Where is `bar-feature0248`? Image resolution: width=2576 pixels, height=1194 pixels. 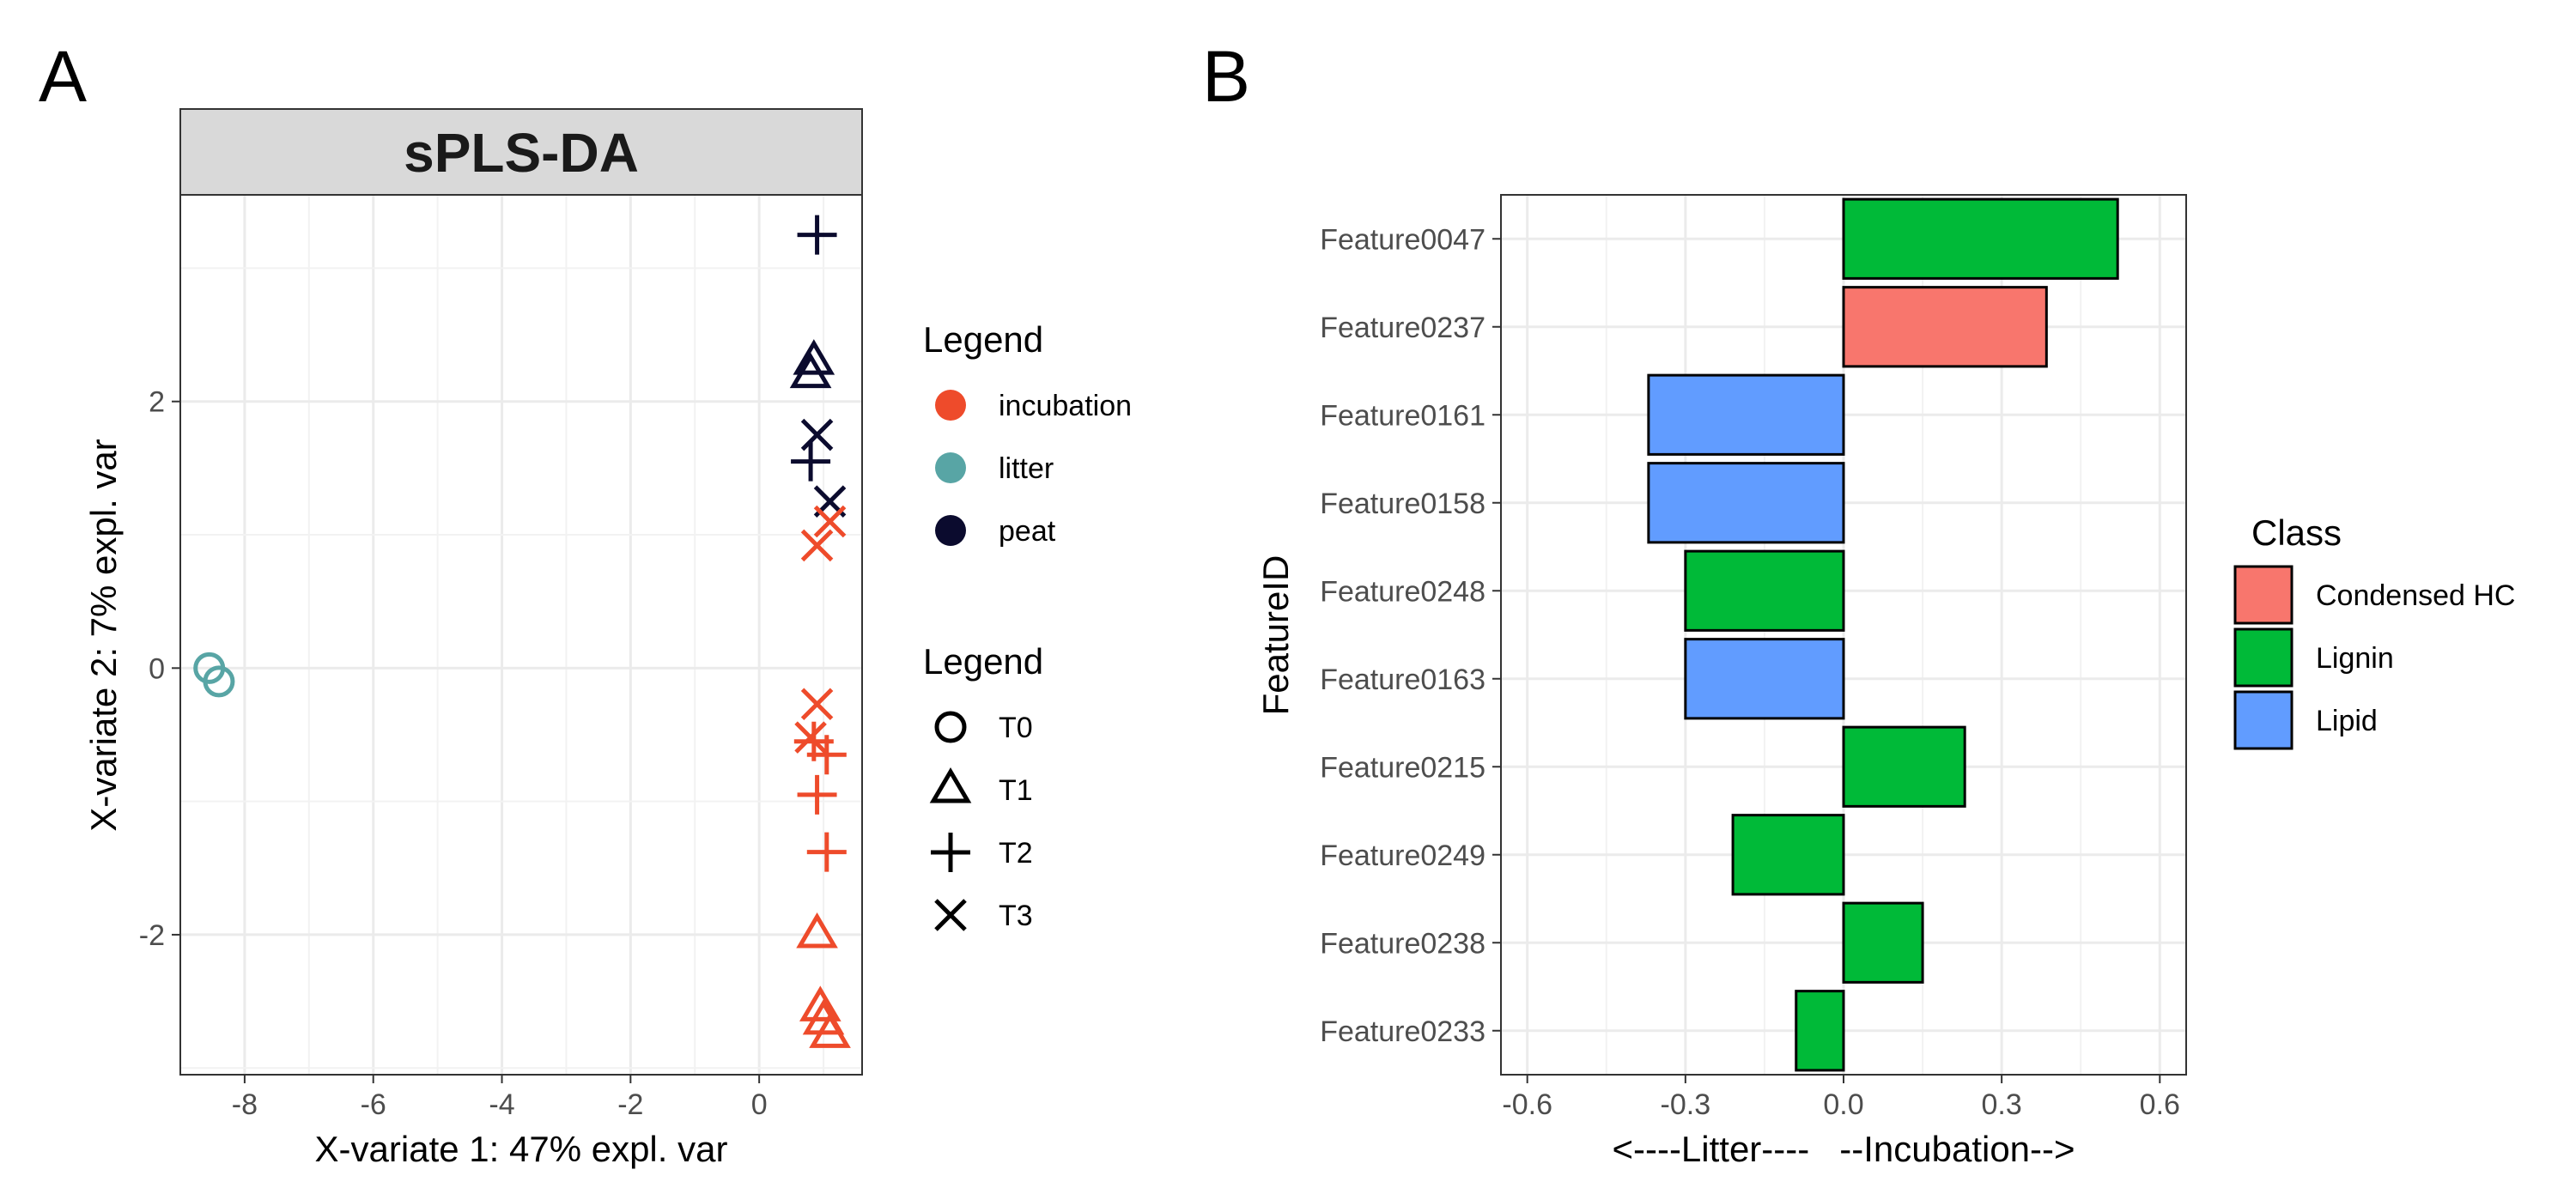 bar-feature0248 is located at coordinates (1764, 590).